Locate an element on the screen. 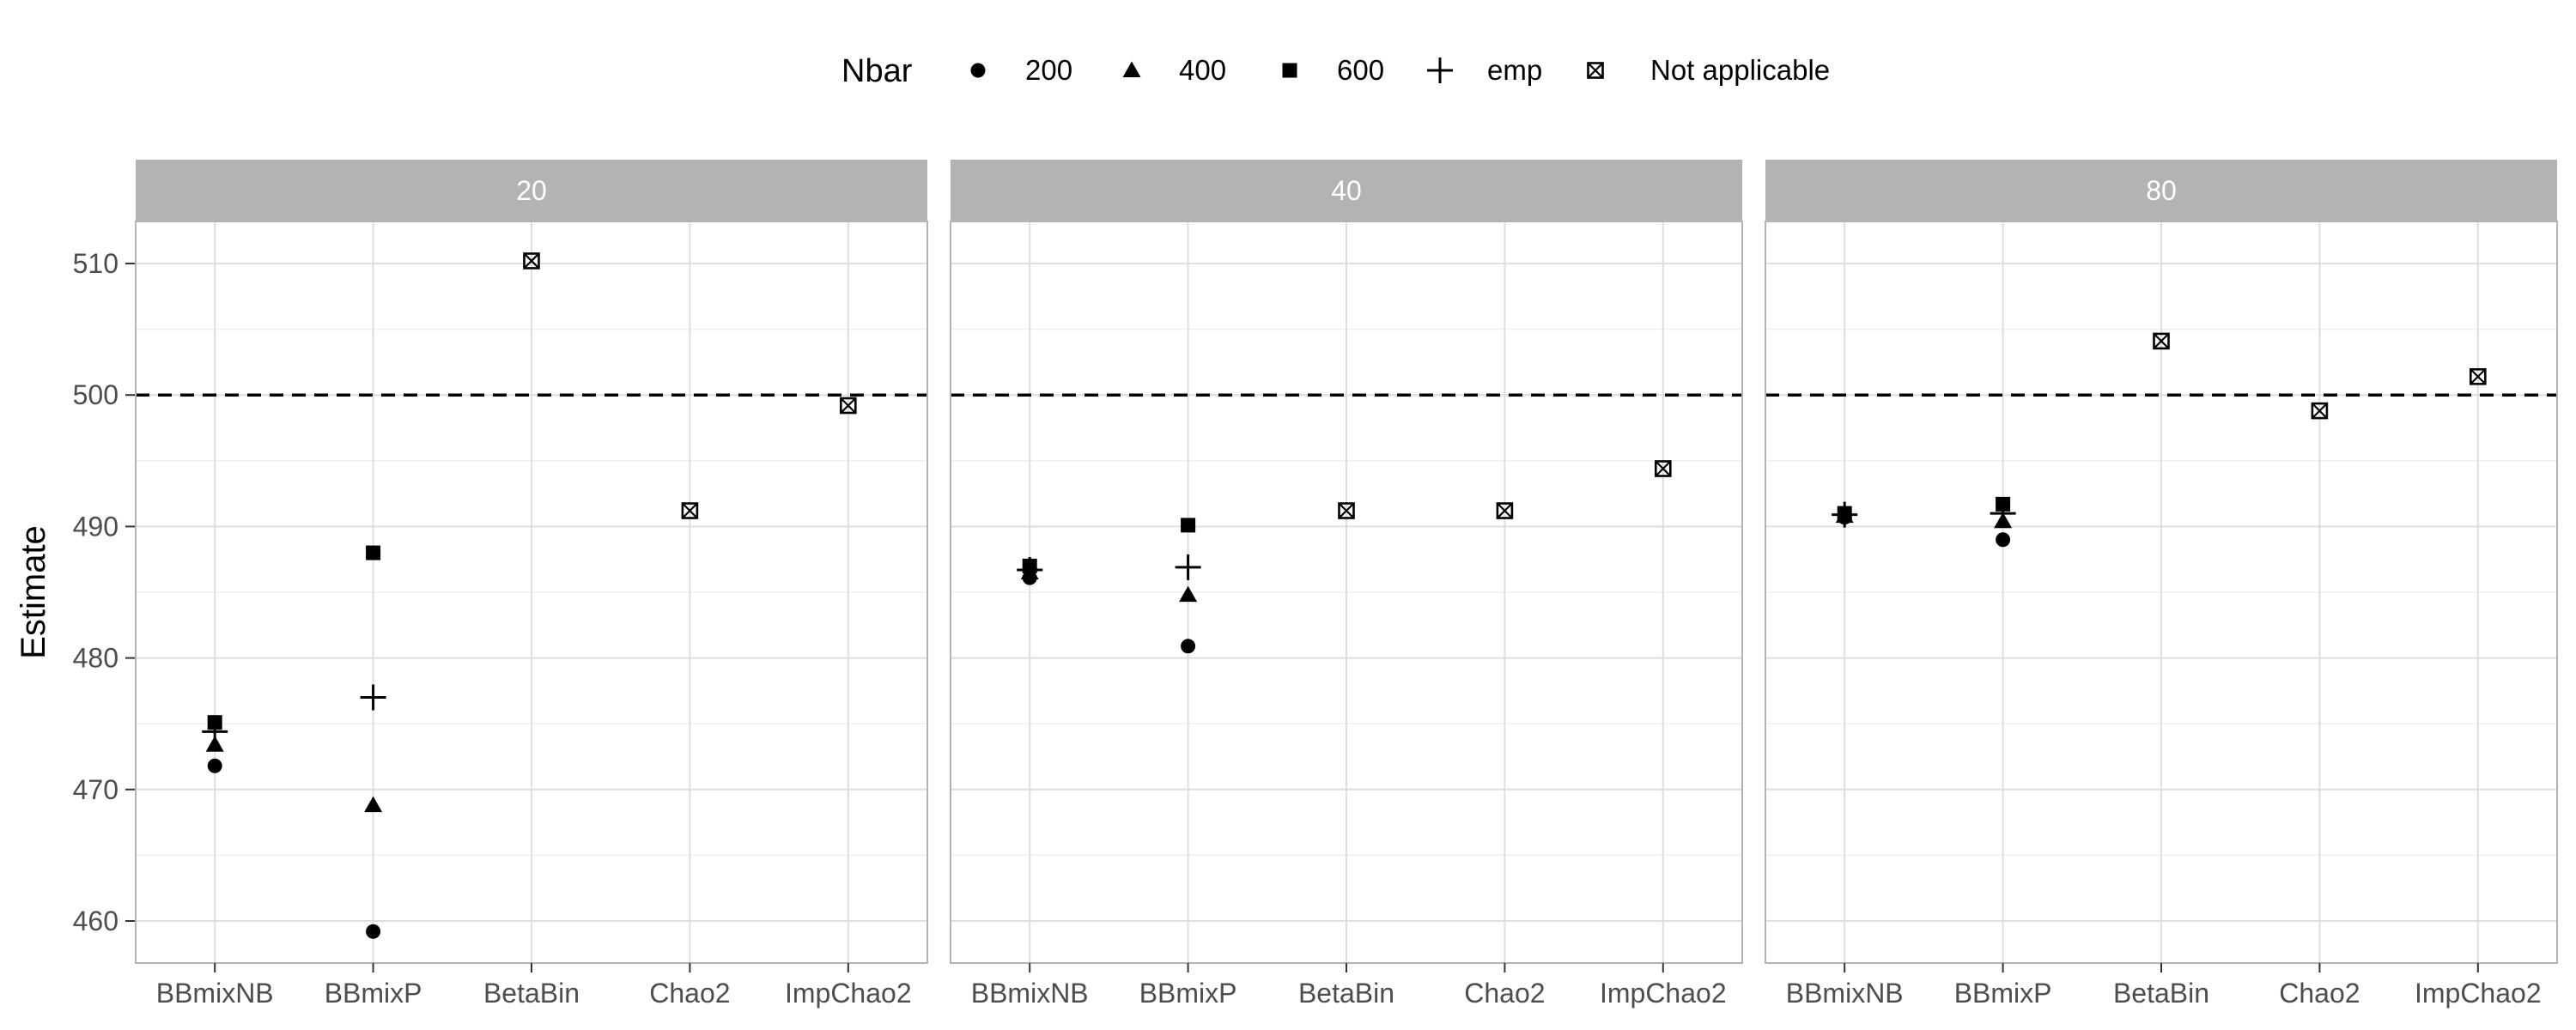 The width and height of the screenshot is (2576, 1030). legend-item-200: 200 is located at coordinates (1021, 70).